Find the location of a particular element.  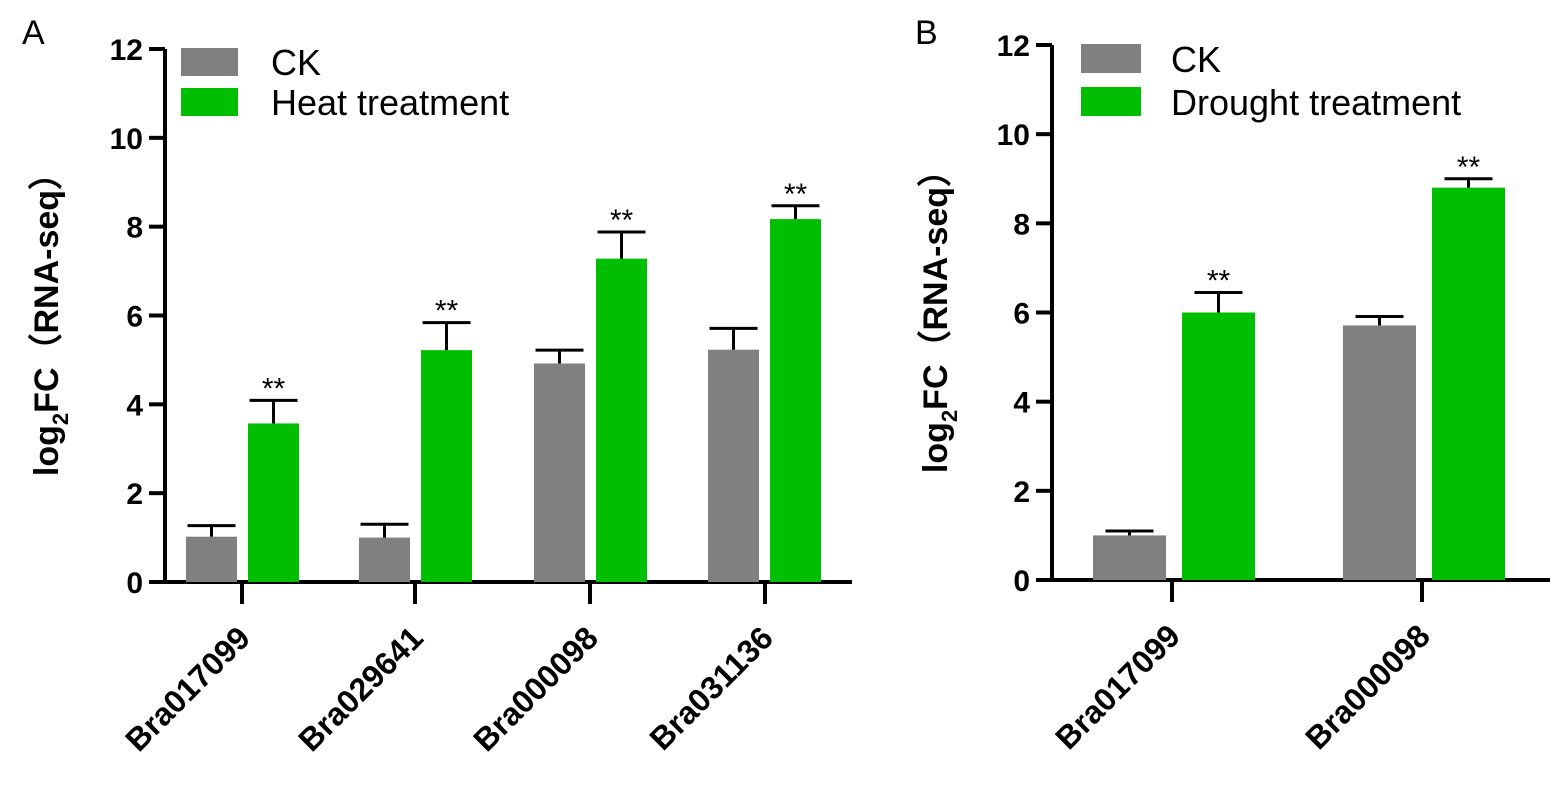

panel-letter: A is located at coordinates (33, 33).